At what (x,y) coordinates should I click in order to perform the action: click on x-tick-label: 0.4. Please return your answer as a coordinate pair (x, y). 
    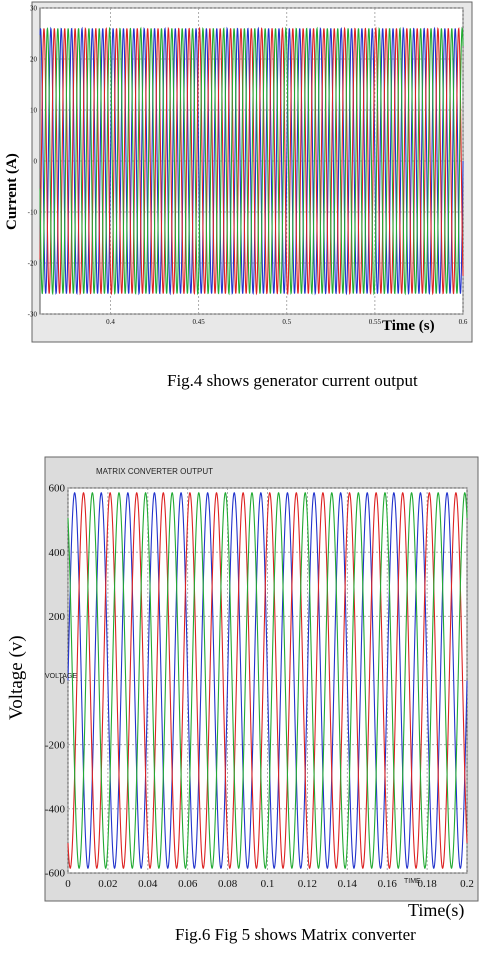
    Looking at the image, I should click on (110, 322).